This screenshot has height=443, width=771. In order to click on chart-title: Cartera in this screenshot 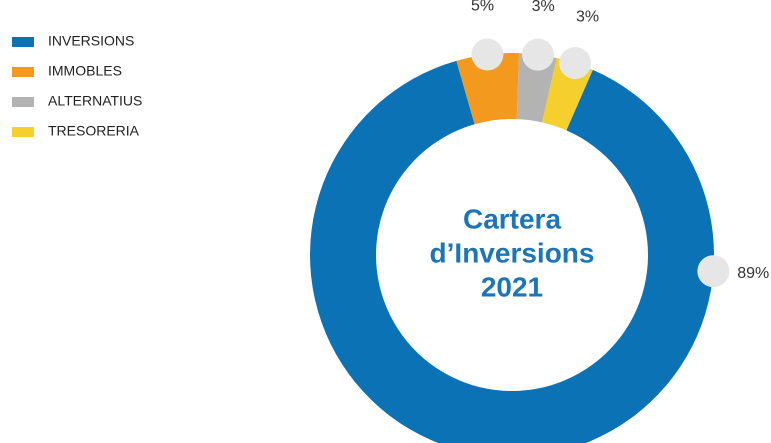, I will do `click(512, 218)`.